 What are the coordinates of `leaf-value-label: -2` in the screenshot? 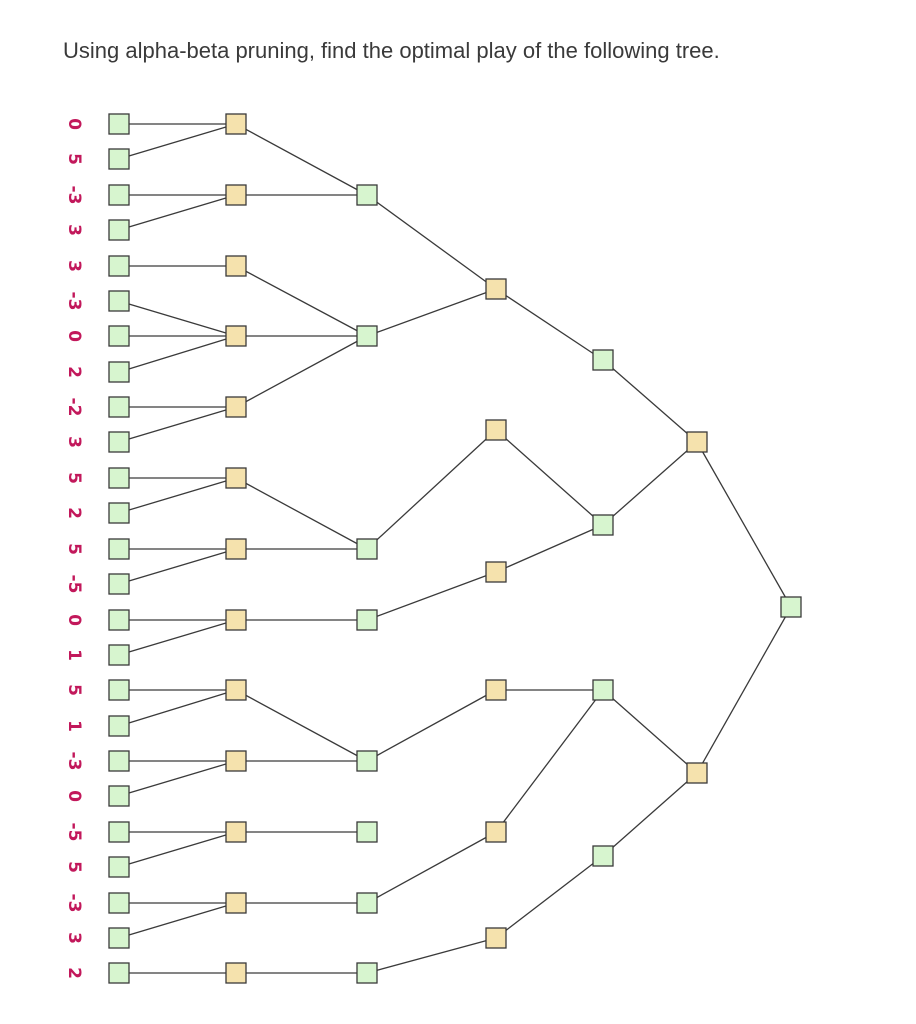 It's located at (74, 407).